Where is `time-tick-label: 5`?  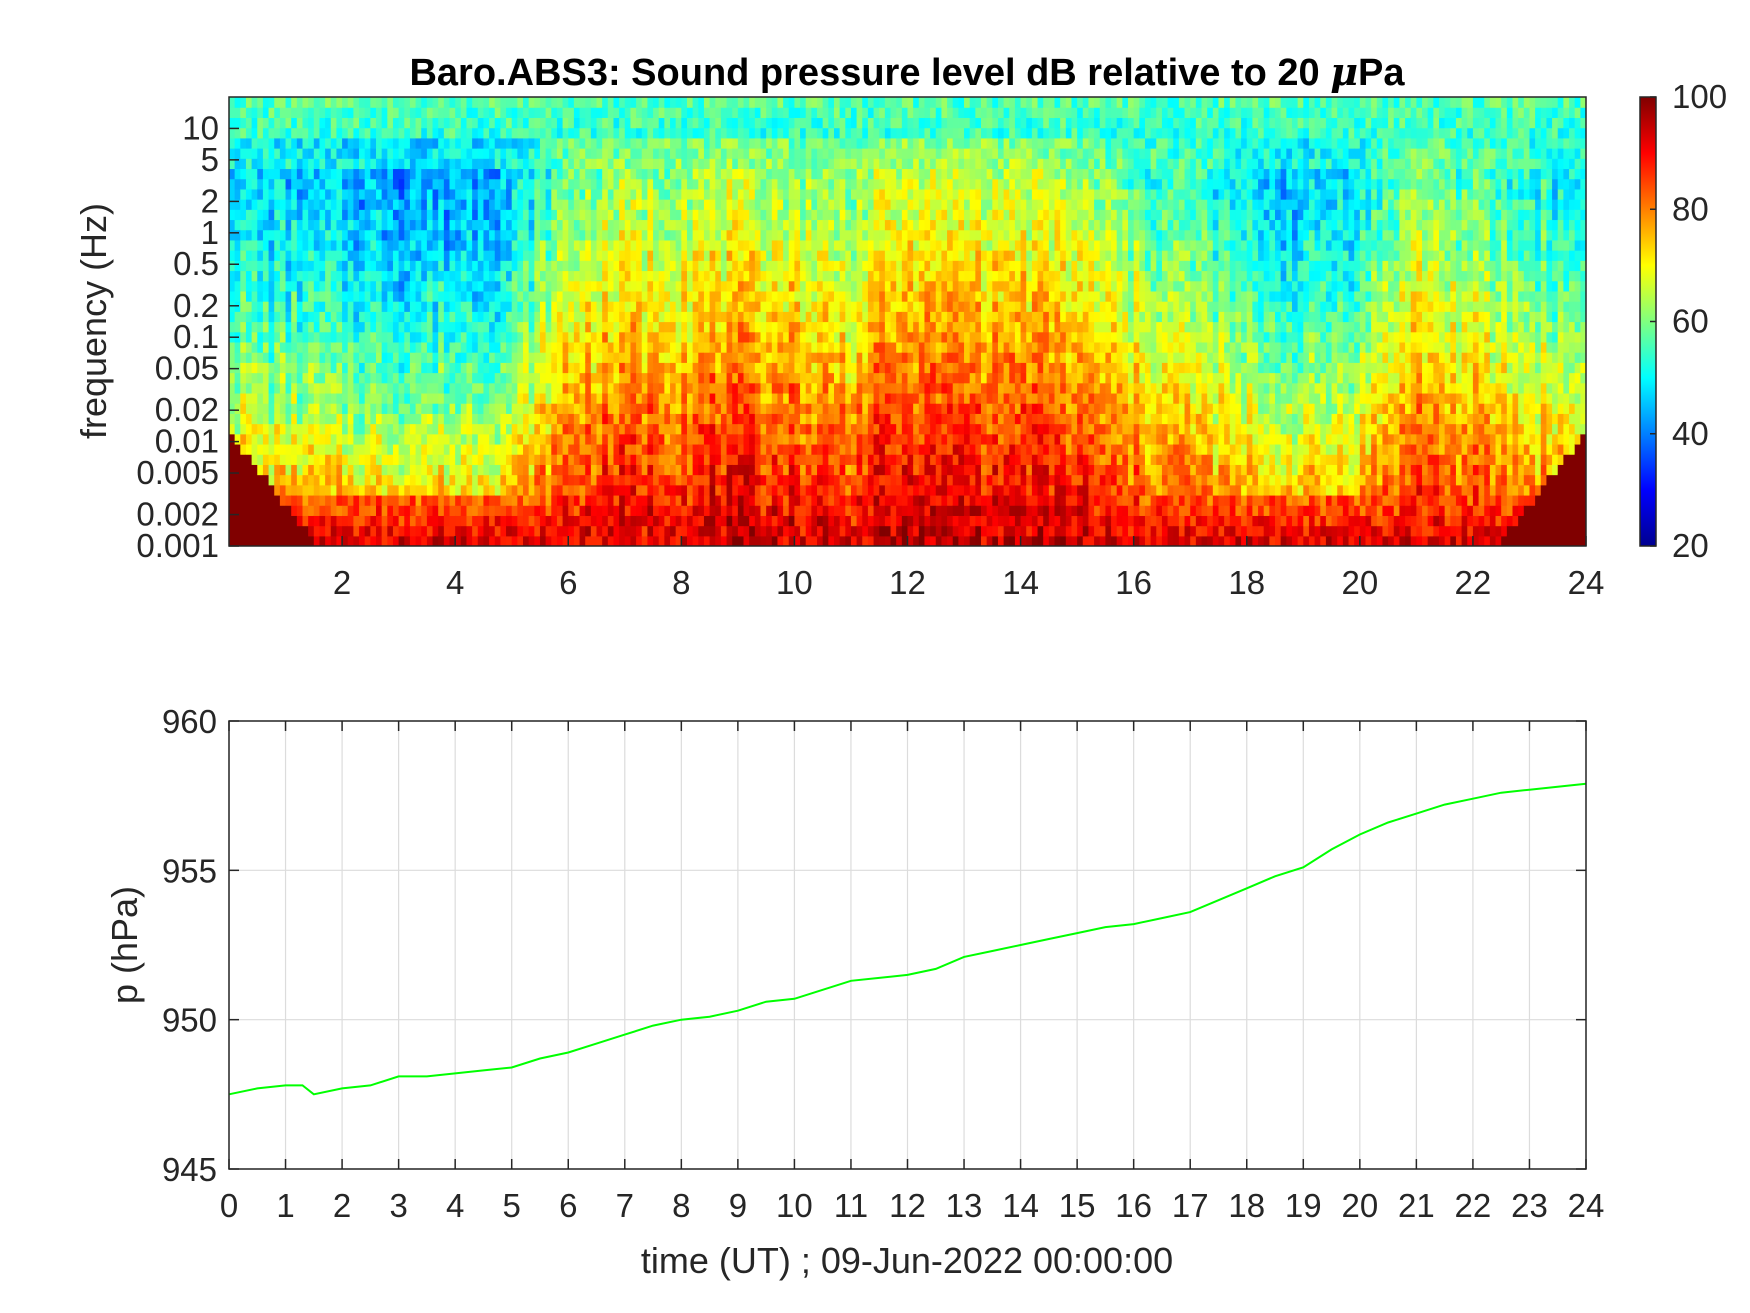
time-tick-label: 5 is located at coordinates (512, 1205).